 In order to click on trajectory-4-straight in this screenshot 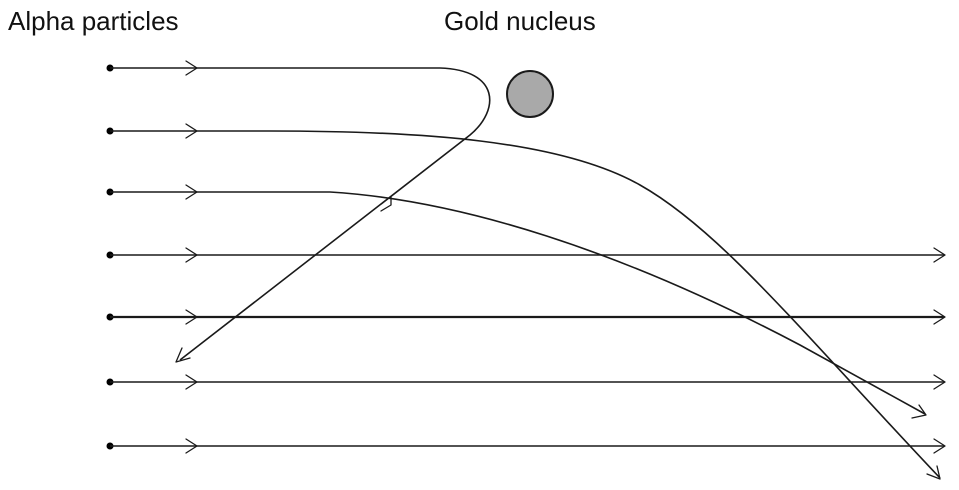, I will do `click(526, 255)`.